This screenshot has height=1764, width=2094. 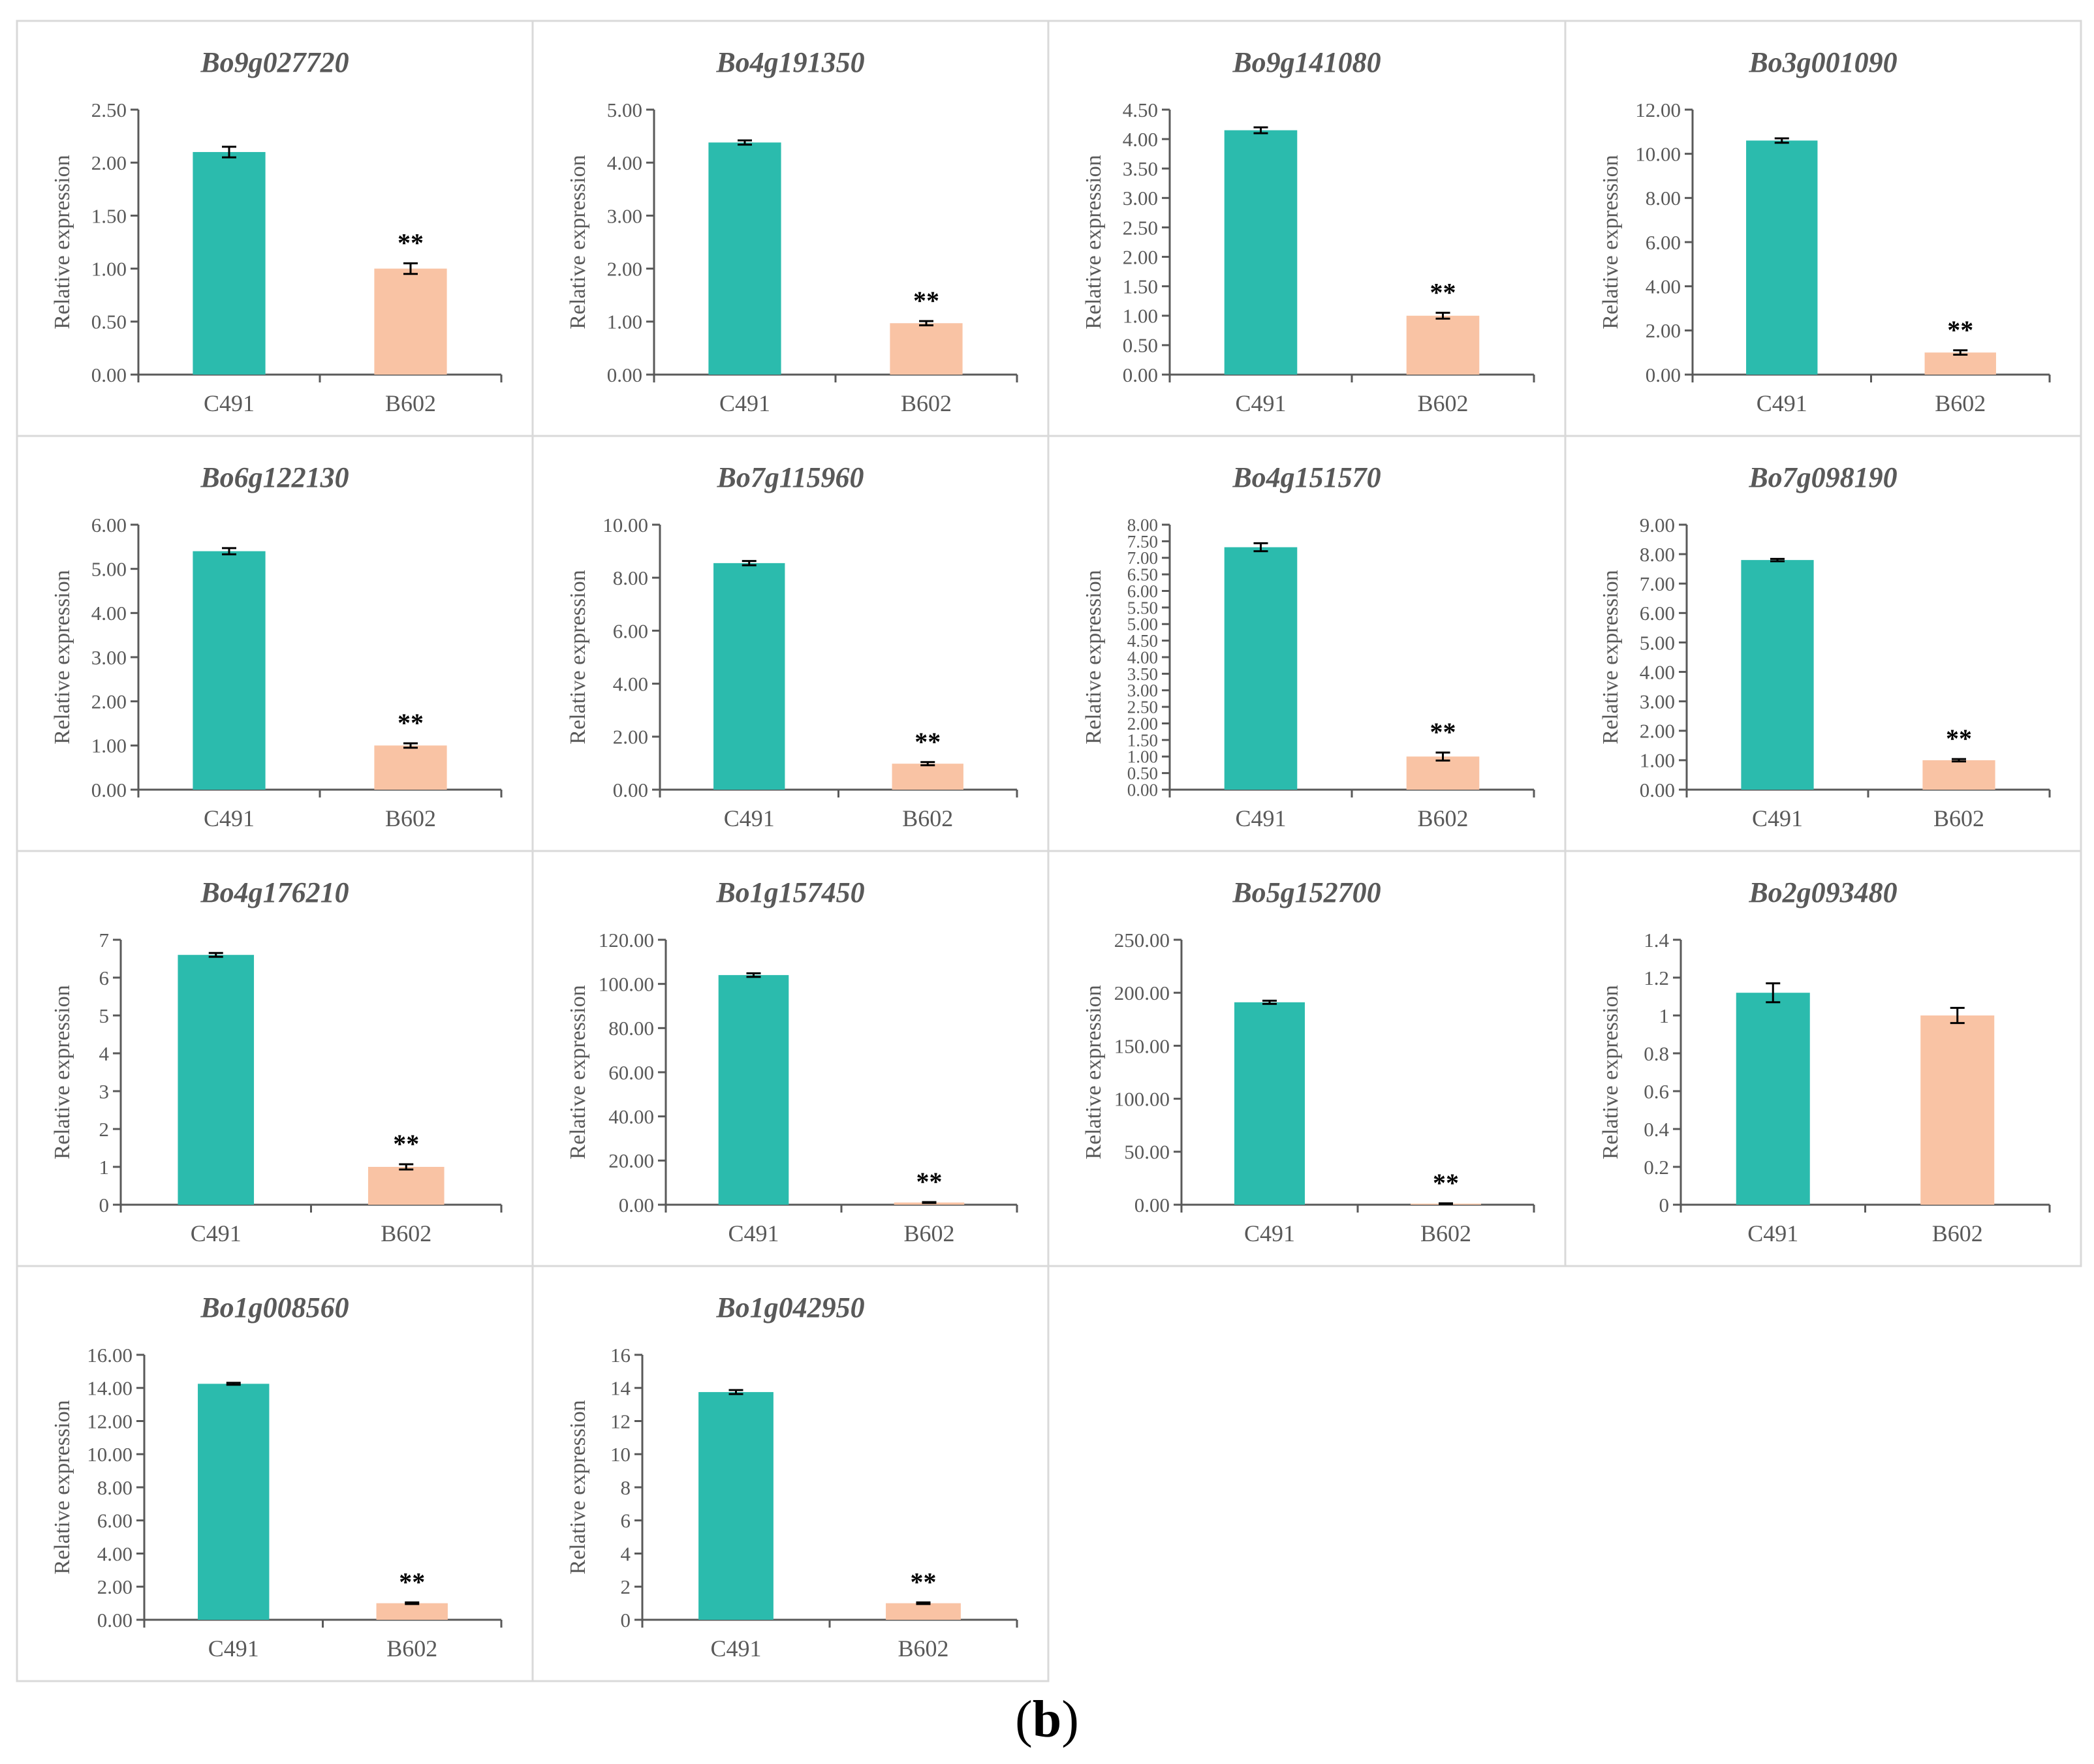 I want to click on y-tick-label: 1.2, so click(x=1656, y=978).